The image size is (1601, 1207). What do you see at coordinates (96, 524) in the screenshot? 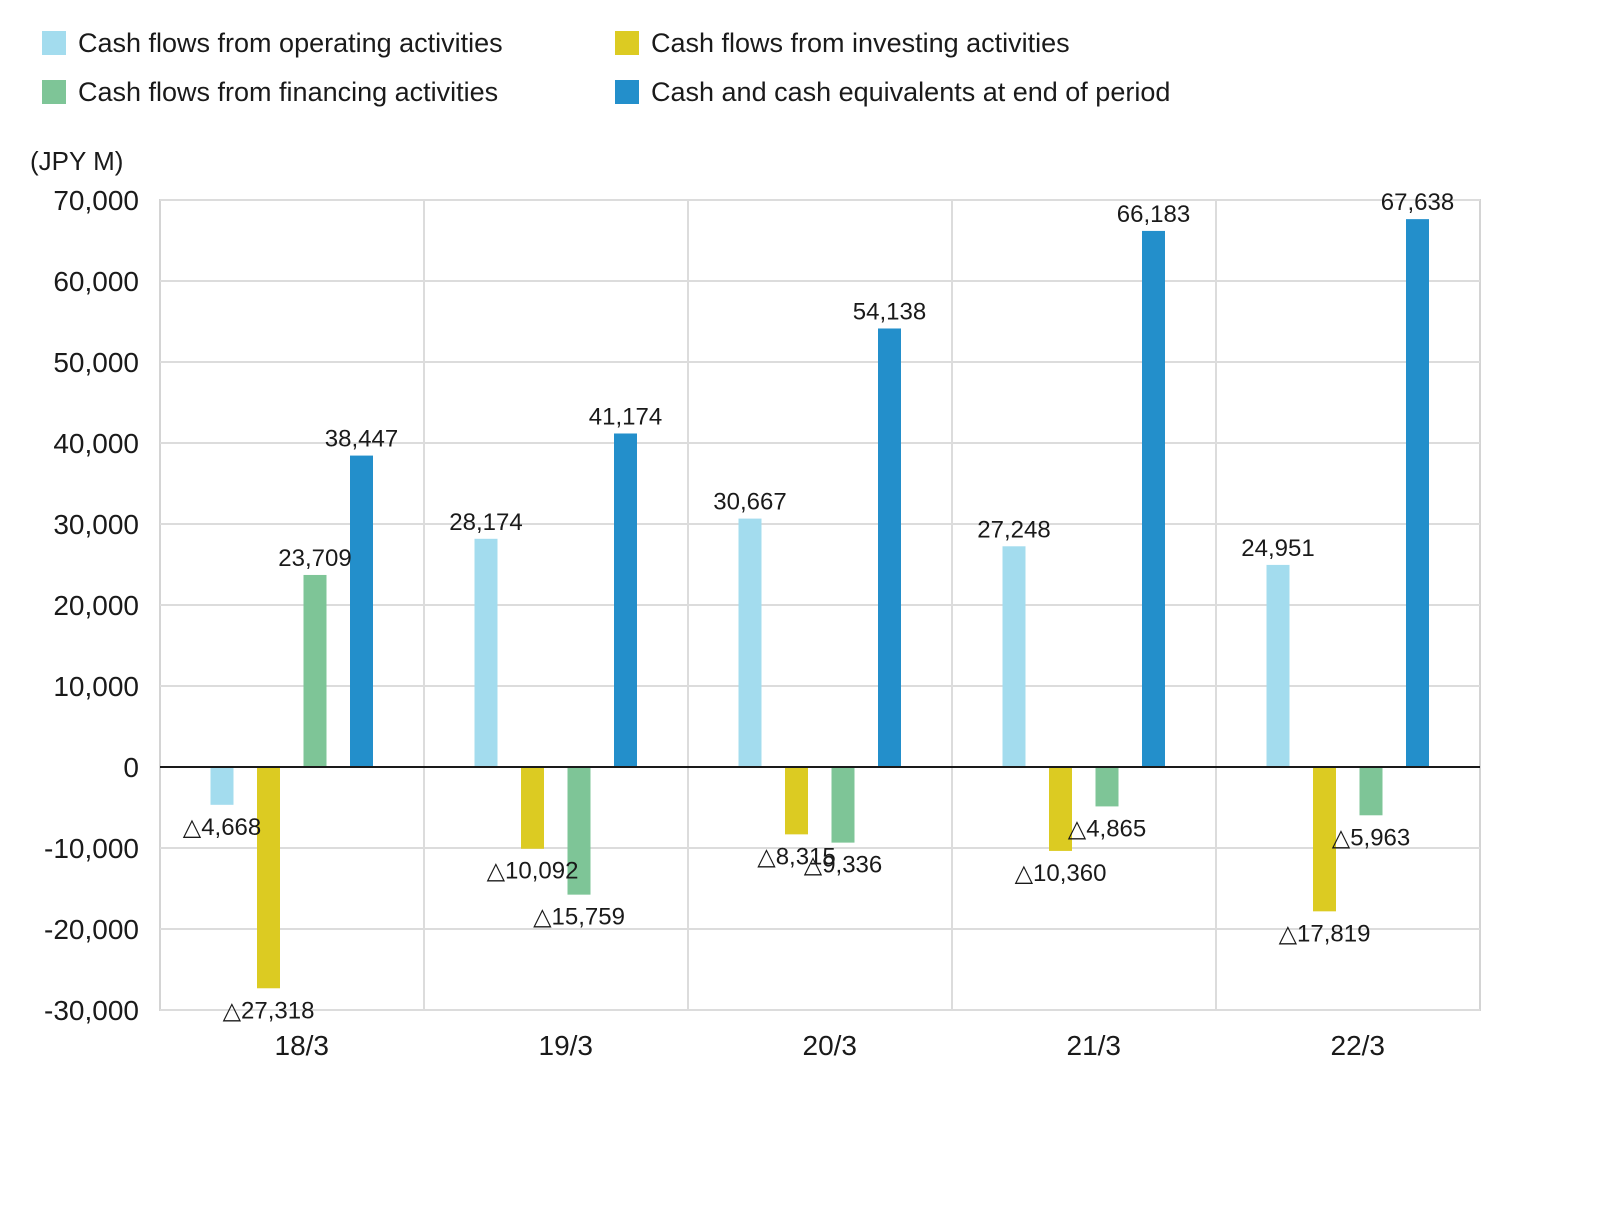
I see `y-tick-label: 30,000` at bounding box center [96, 524].